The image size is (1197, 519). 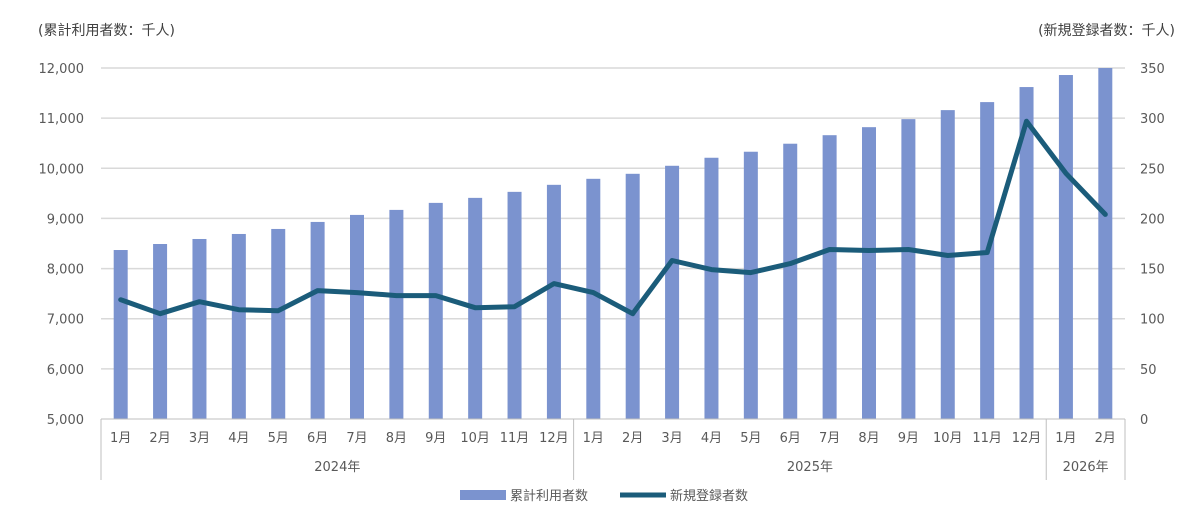 What do you see at coordinates (62, 169) in the screenshot?
I see `left-tick-label: 10,000` at bounding box center [62, 169].